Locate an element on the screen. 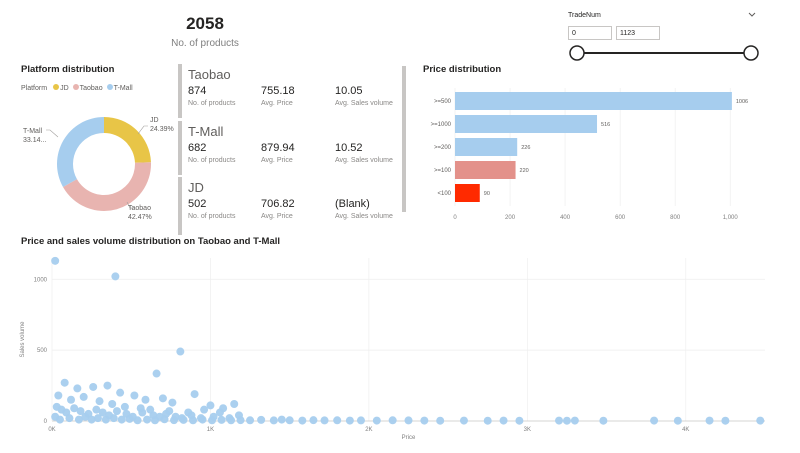  legend-item-tmall: T-Mall is located at coordinates (119, 88).